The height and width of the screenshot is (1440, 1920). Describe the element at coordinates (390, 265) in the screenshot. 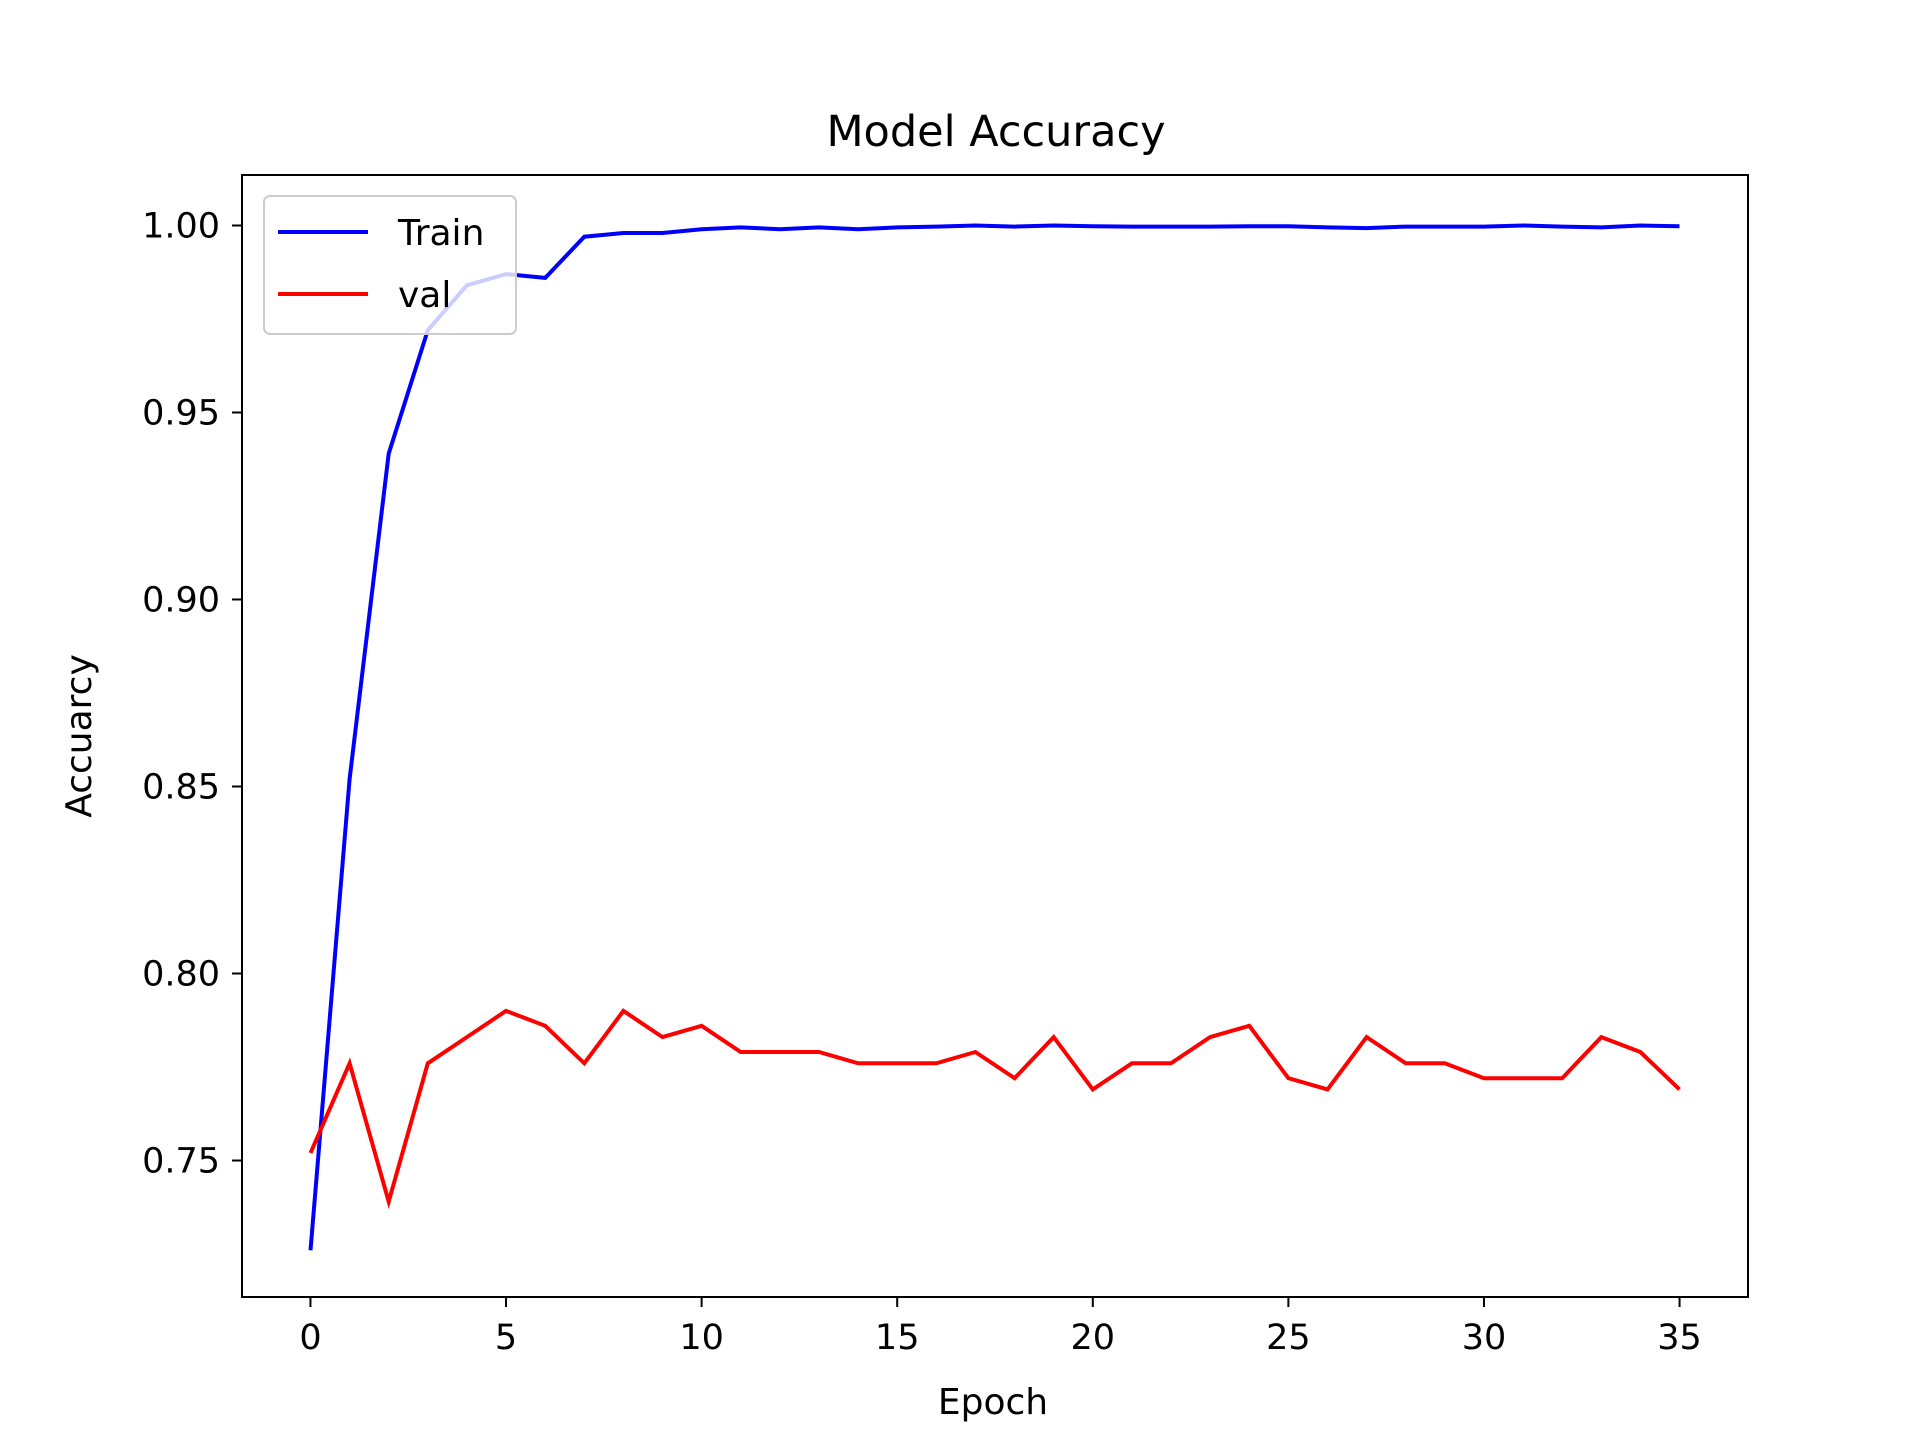

I see `legend: Train val` at that location.